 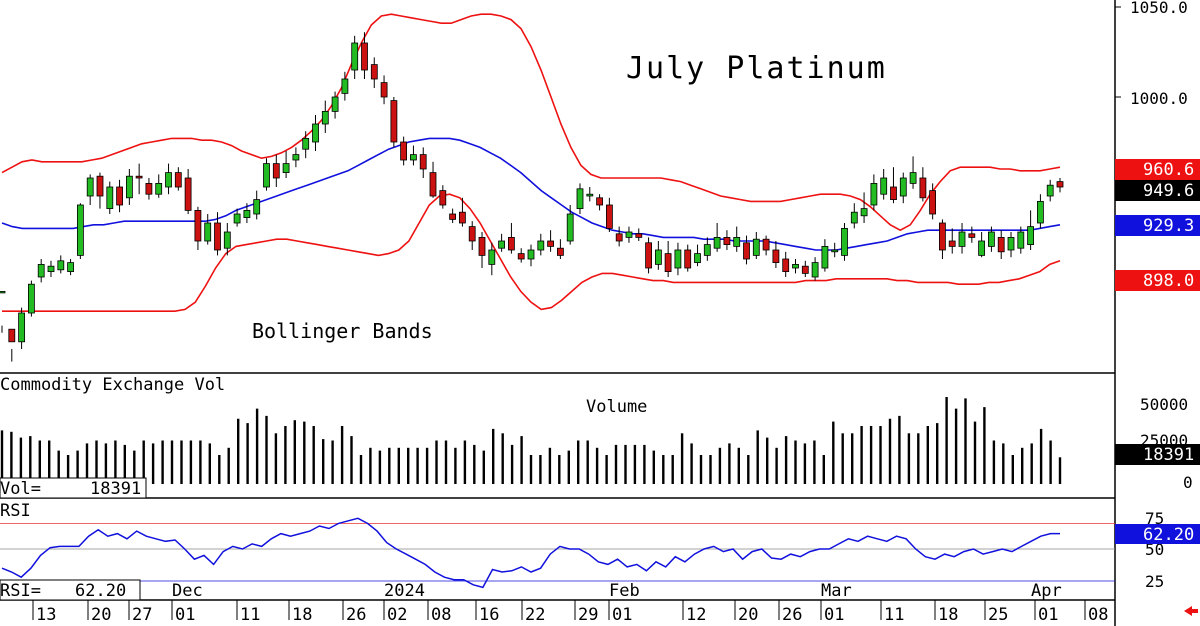 I want to click on period-labels: Dec 2024 Feb Mar Apr, so click(x=617, y=591).